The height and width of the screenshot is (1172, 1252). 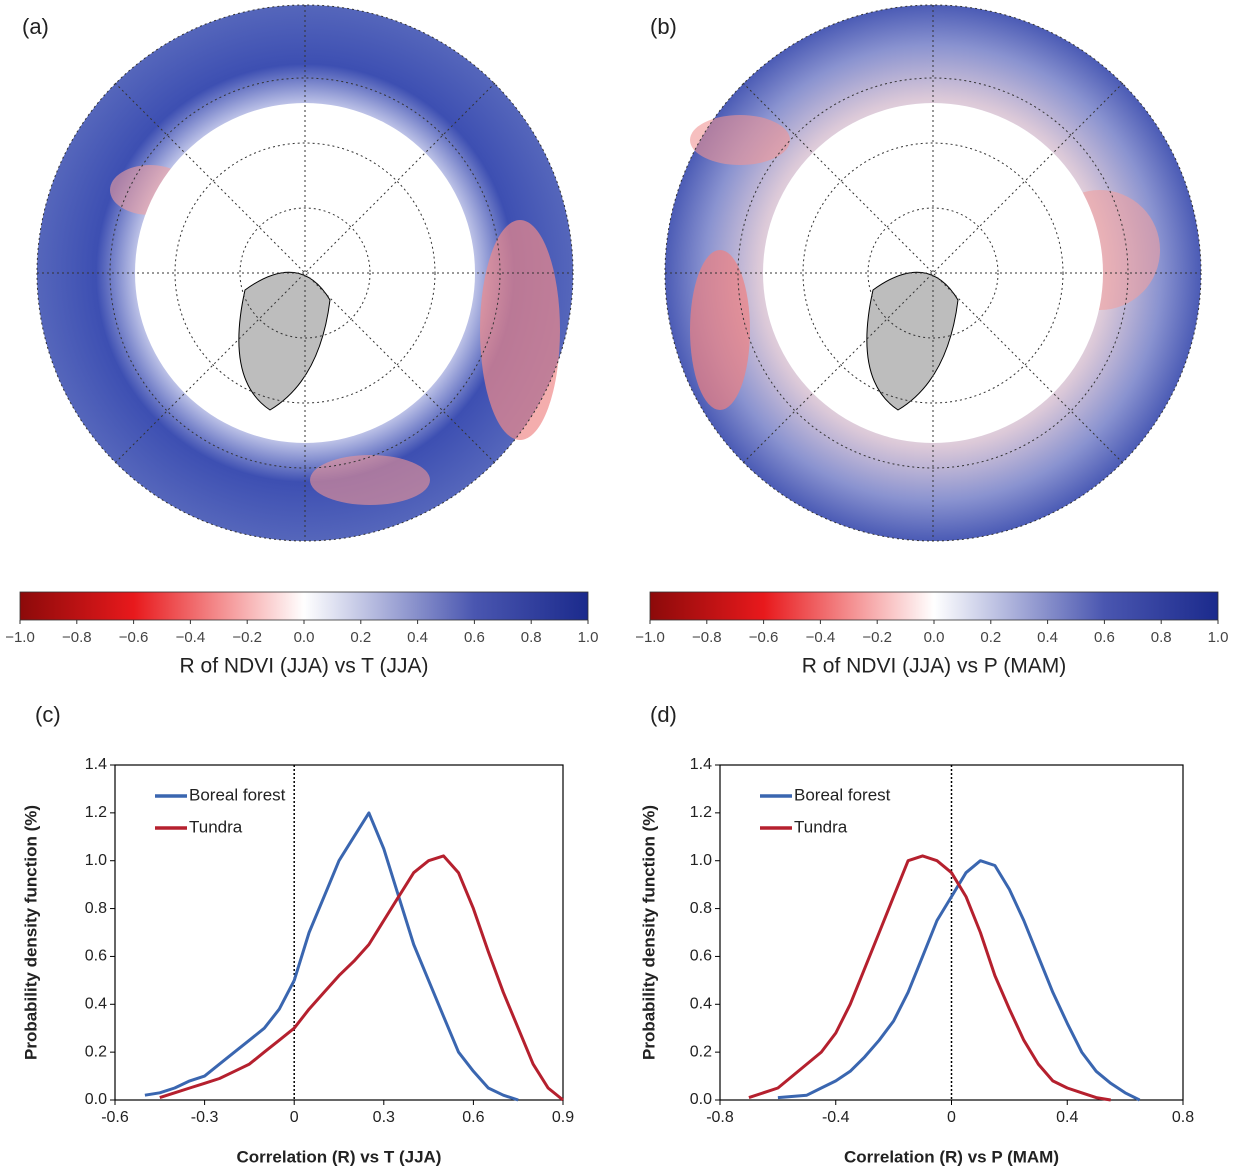 What do you see at coordinates (205, 1117) in the screenshot?
I see `x-tick-label: -0.3` at bounding box center [205, 1117].